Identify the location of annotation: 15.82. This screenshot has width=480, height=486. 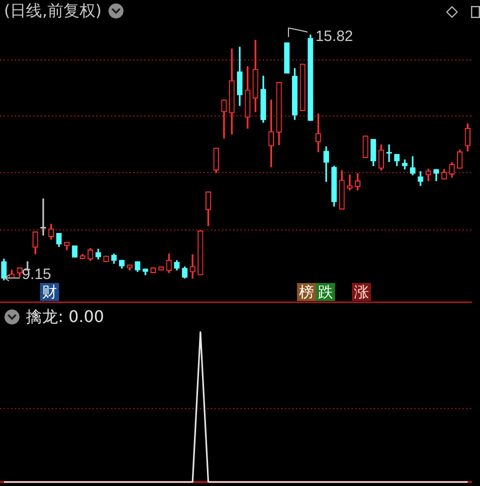
(334, 37).